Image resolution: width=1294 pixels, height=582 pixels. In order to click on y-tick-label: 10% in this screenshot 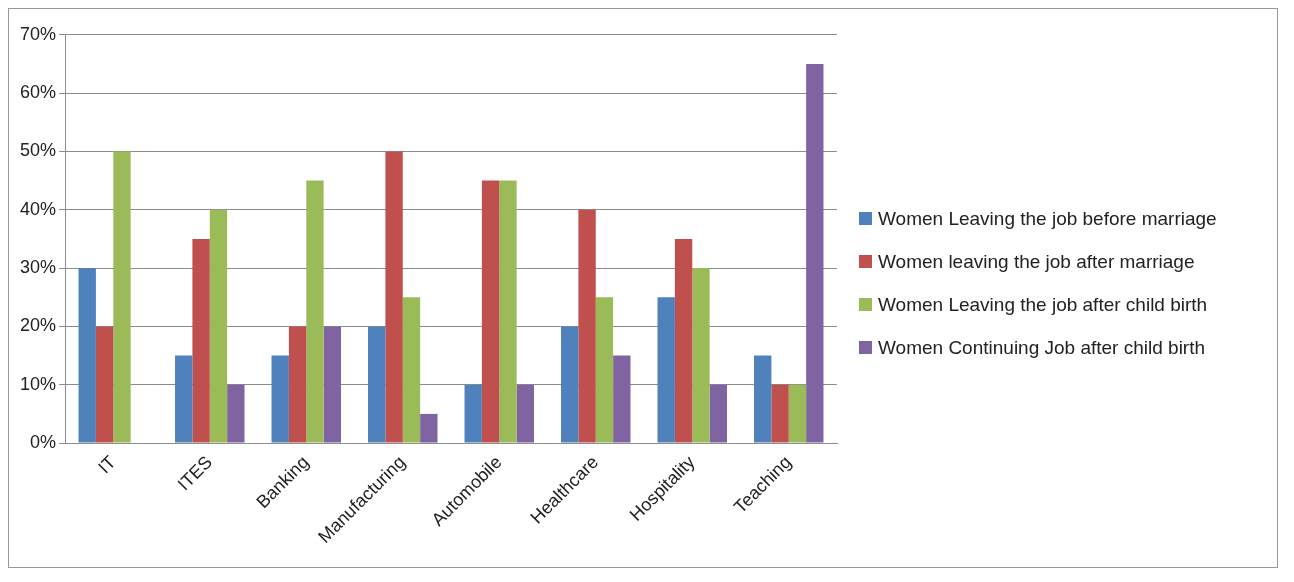, I will do `click(38, 383)`.